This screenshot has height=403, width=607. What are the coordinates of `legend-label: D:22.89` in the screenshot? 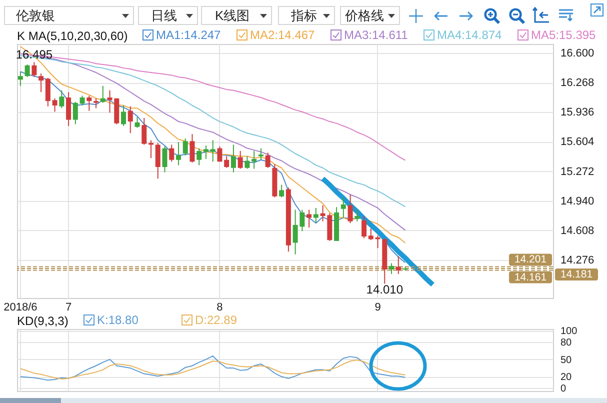 It's located at (216, 320).